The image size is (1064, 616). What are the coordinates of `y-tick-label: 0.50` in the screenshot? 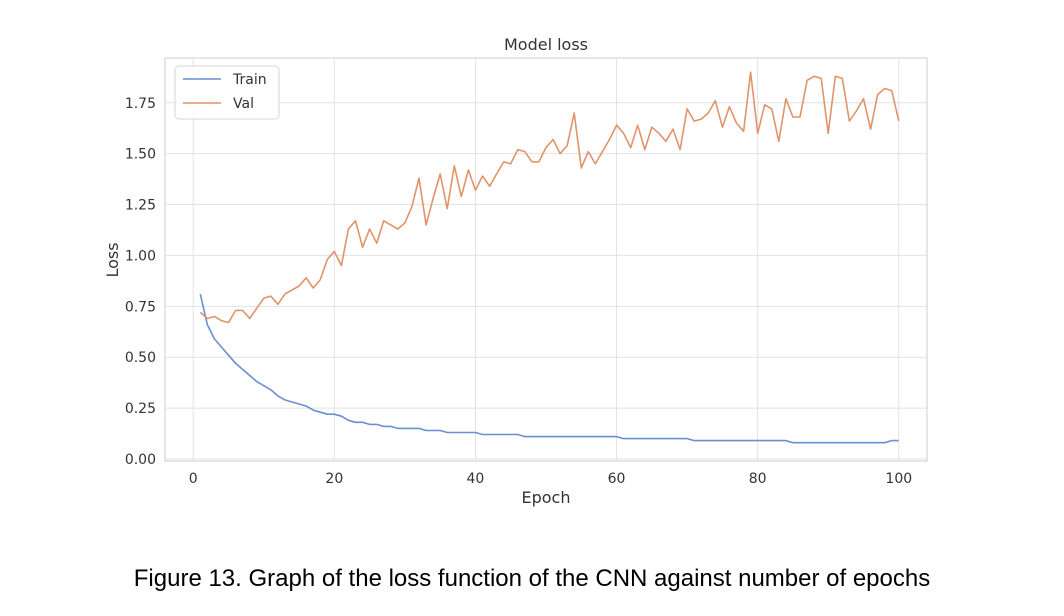 It's located at (140, 358).